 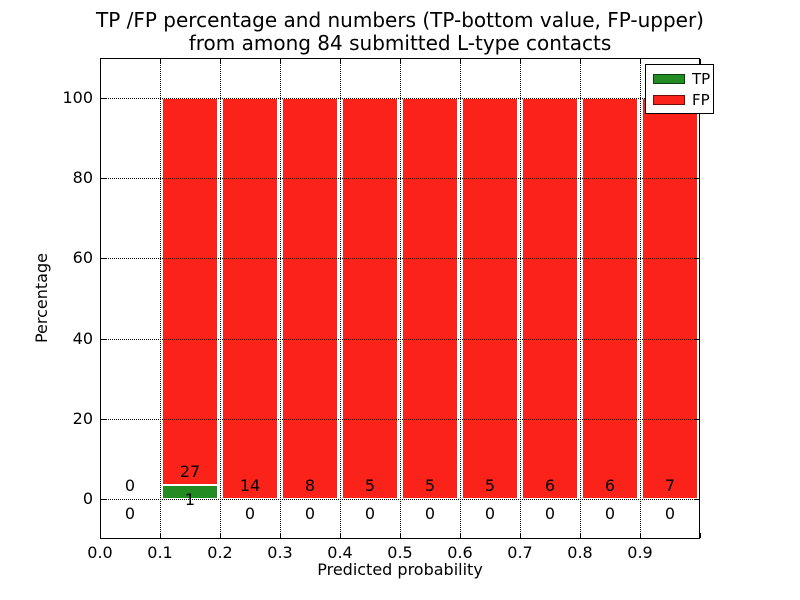 What do you see at coordinates (640, 552) in the screenshot?
I see `x-tick-label: 0.9` at bounding box center [640, 552].